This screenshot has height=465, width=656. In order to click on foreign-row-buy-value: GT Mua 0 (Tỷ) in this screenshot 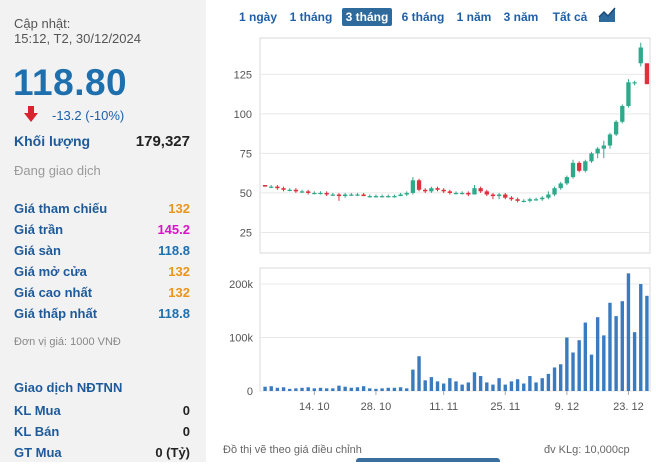, I will do `click(102, 455)`.